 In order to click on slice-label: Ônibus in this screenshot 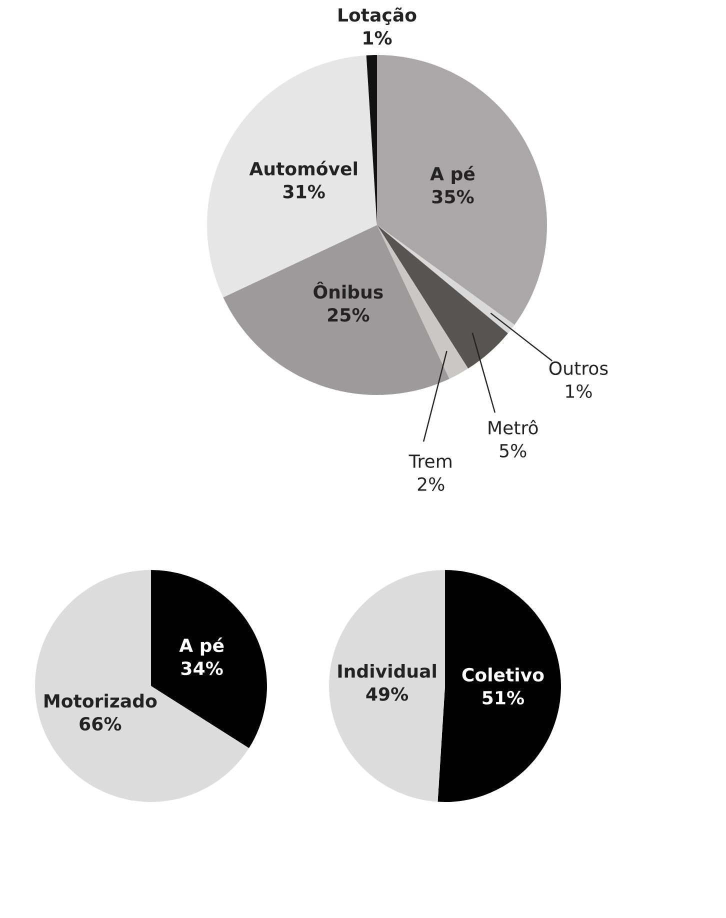, I will do `click(348, 290)`.